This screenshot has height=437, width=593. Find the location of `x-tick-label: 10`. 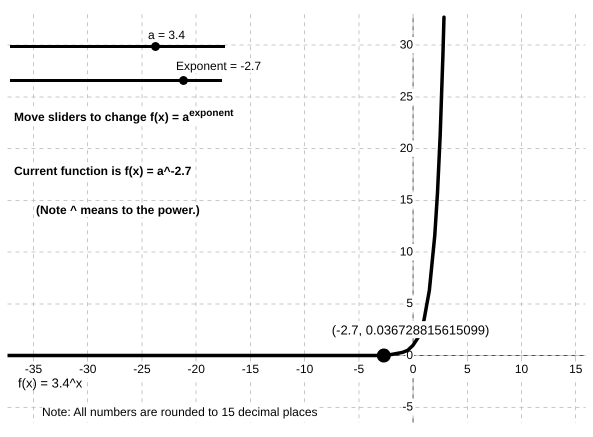

x-tick-label: 10 is located at coordinates (521, 369).